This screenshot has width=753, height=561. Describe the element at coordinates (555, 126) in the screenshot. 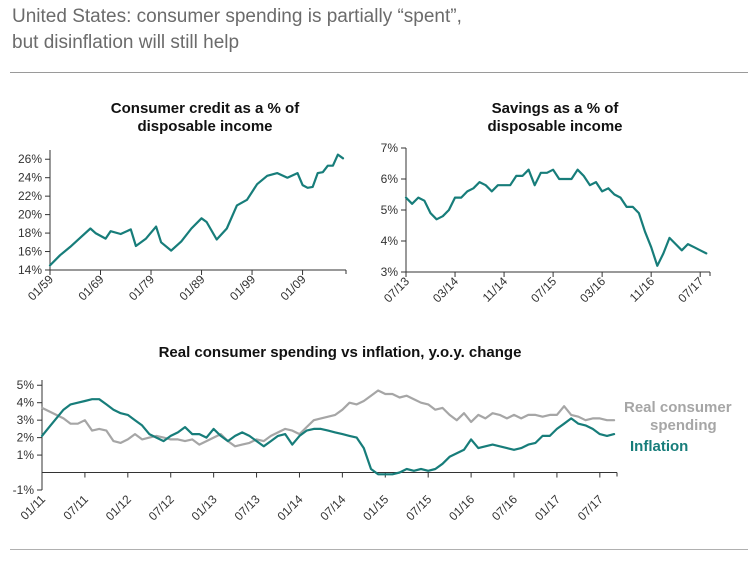

I see `savings-chart-title-line-2: disposable income` at that location.